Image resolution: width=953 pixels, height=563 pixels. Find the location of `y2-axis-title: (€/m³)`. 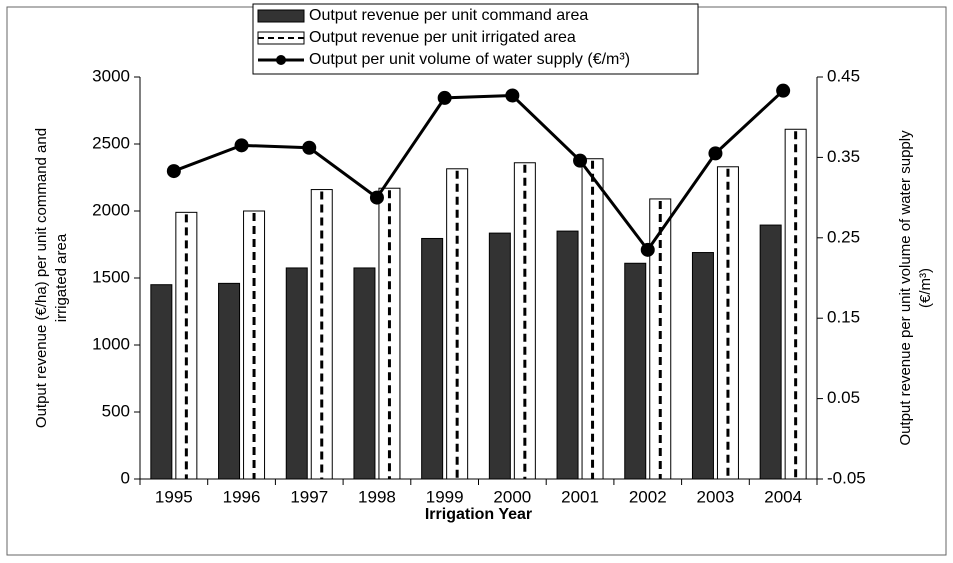

y2-axis-title: (€/m³) is located at coordinates (925, 288).